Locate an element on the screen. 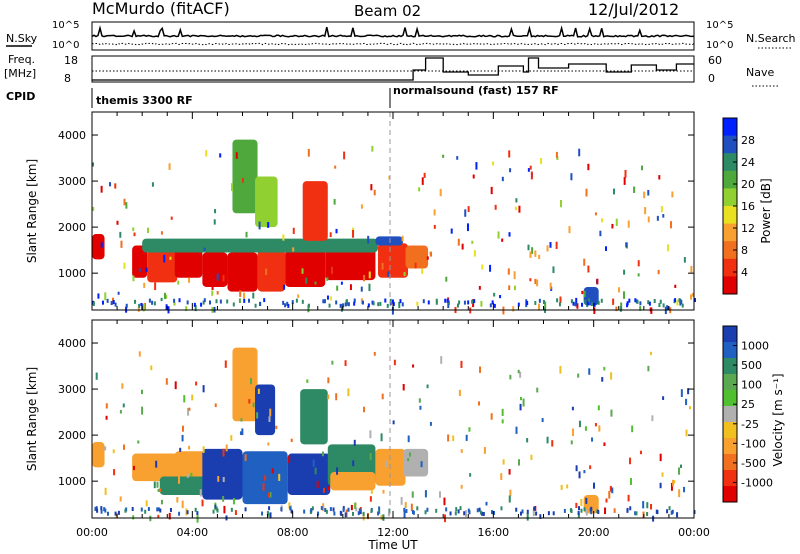 The width and height of the screenshot is (800, 554). nave-line is located at coordinates (393, 69).